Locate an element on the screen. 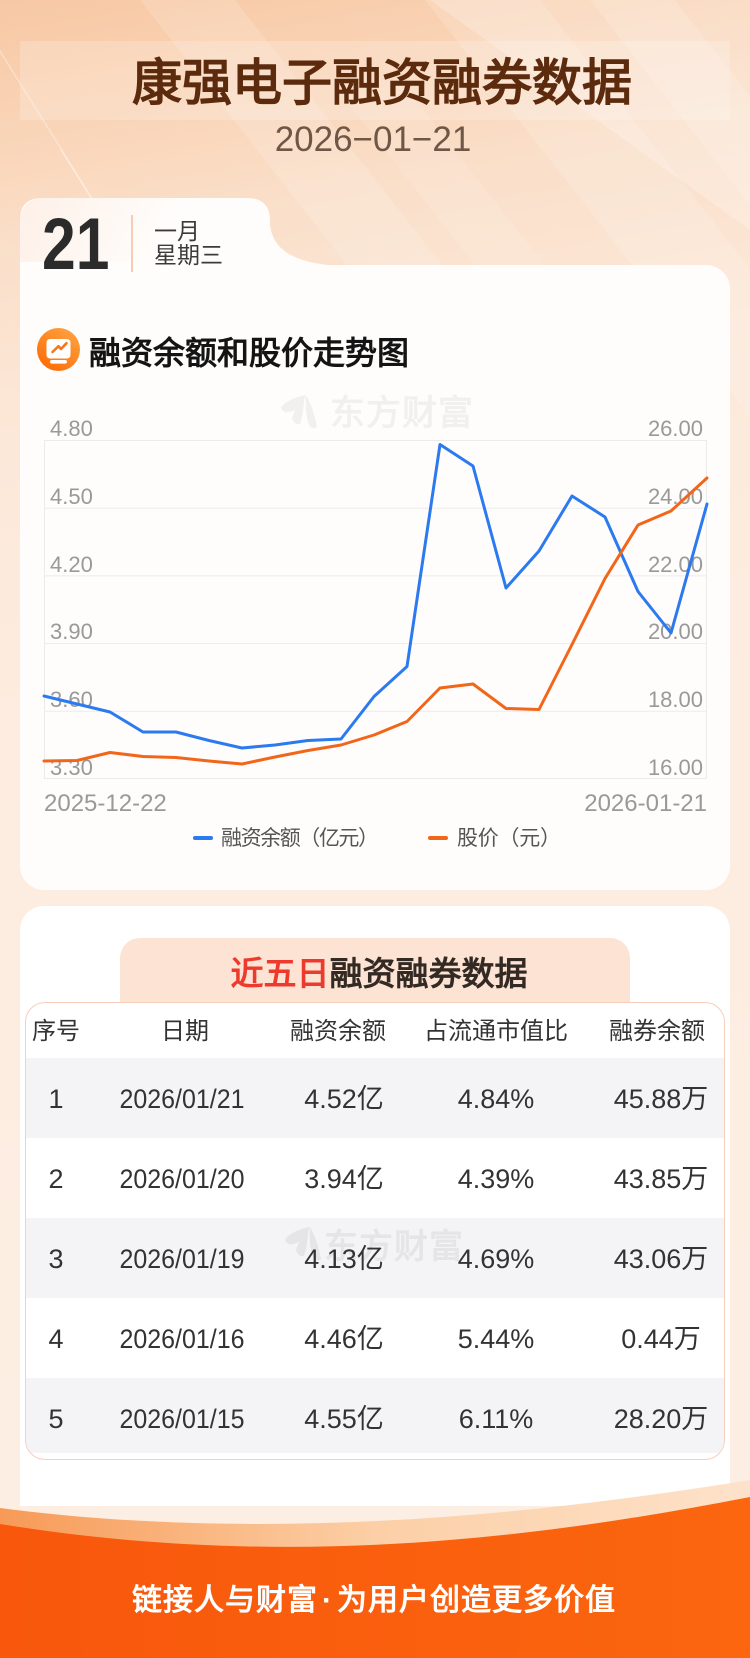 This screenshot has height=1658, width=750. svg-text: 融资余额 is located at coordinates (338, 1031).